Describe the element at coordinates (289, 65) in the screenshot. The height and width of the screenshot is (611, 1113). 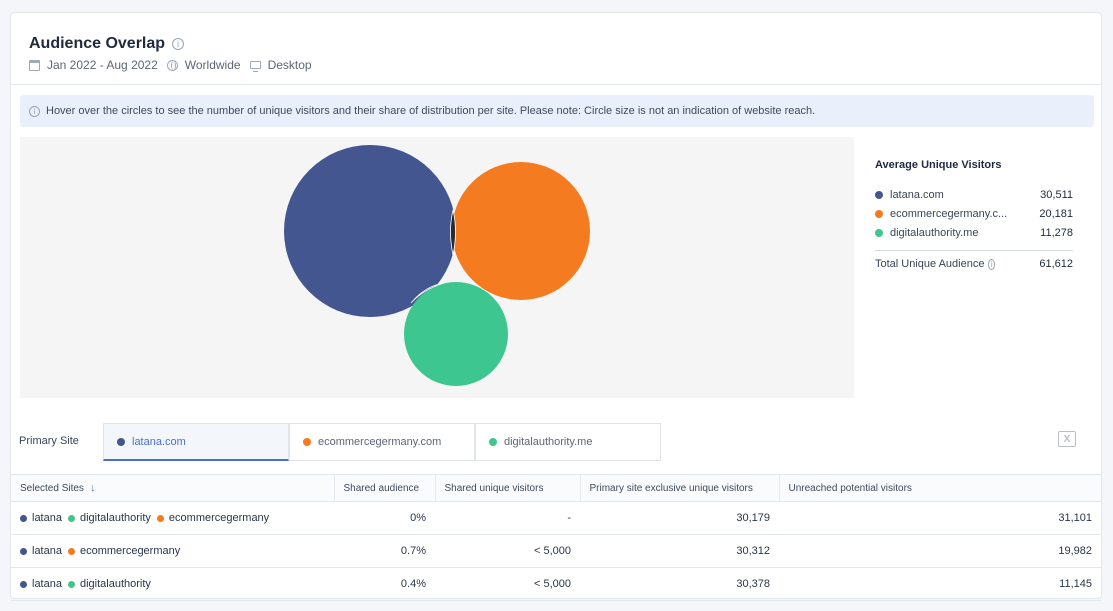
I see `device: Desktop` at that location.